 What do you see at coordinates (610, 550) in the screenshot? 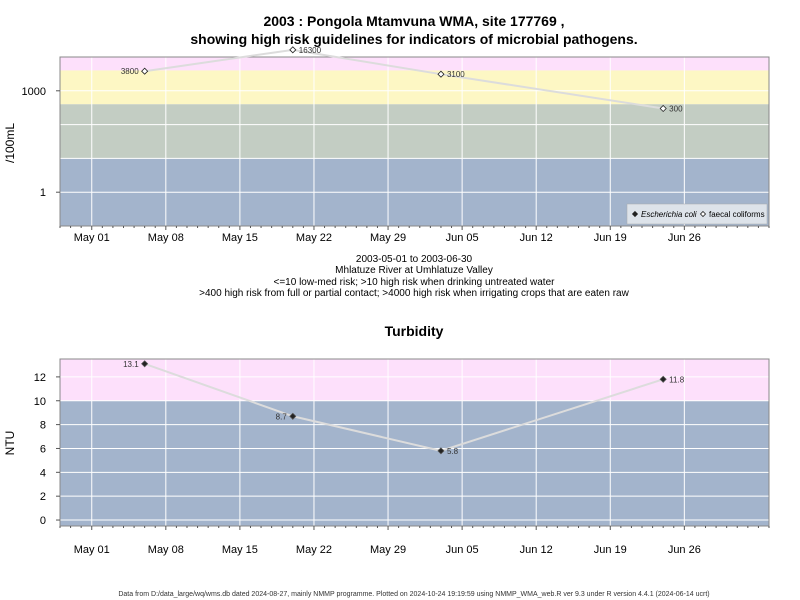
I see `chart2-x-tick-label: Jun 19` at bounding box center [610, 550].